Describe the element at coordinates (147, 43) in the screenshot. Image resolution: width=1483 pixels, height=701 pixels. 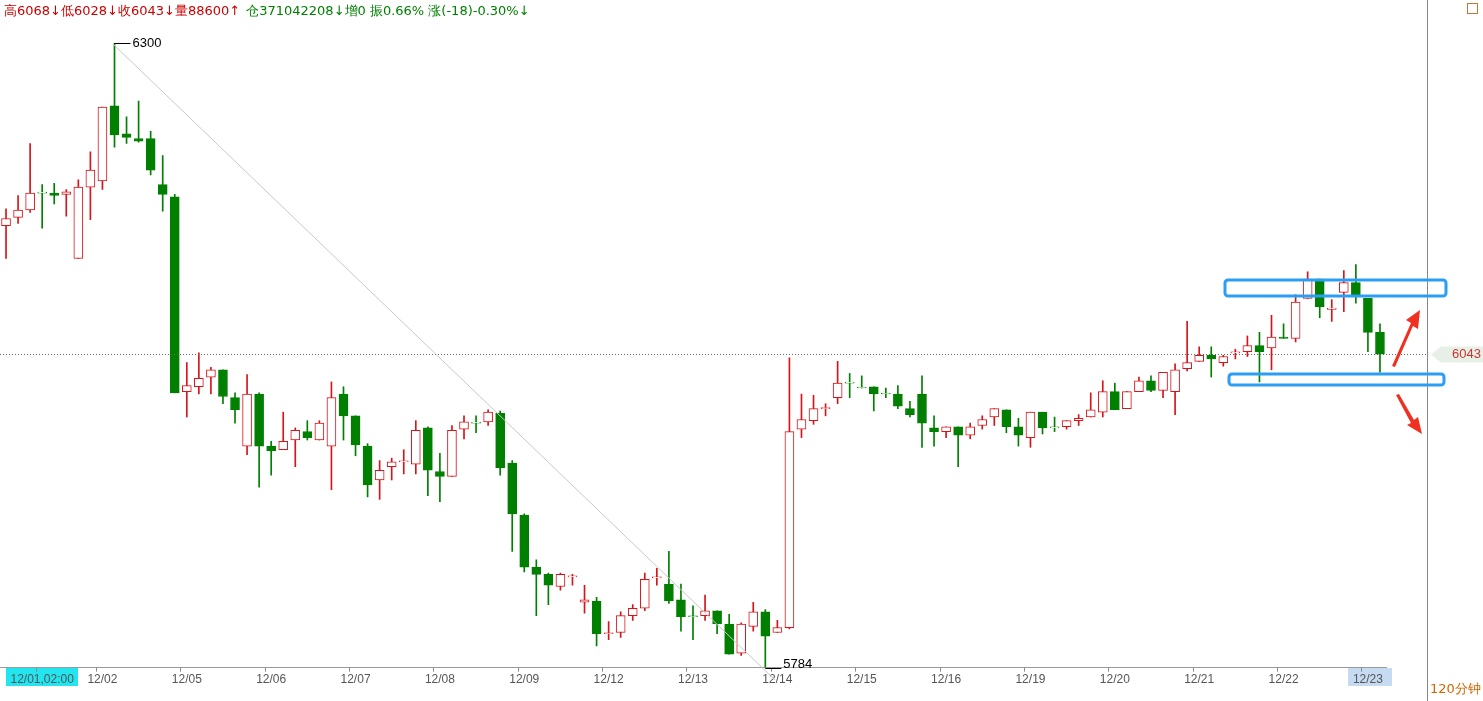
I see `annotation: 6300` at that location.